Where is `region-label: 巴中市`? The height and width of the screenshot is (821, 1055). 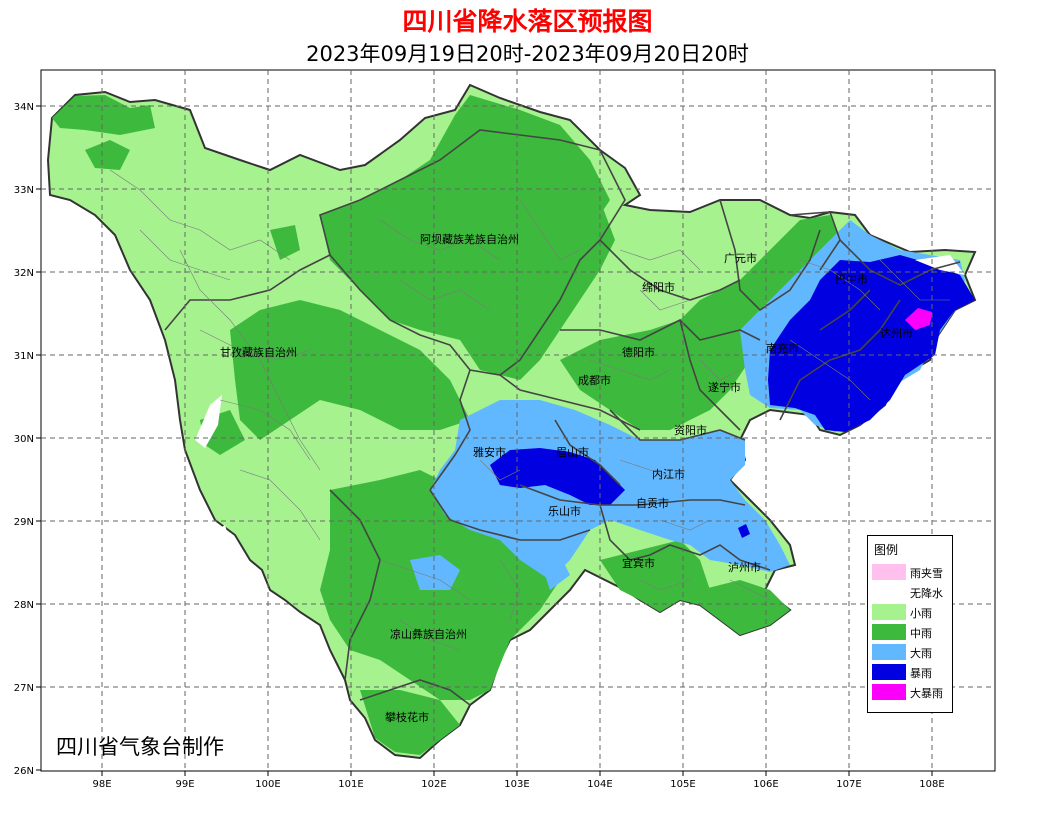
region-label: 巴中市 is located at coordinates (851, 279).